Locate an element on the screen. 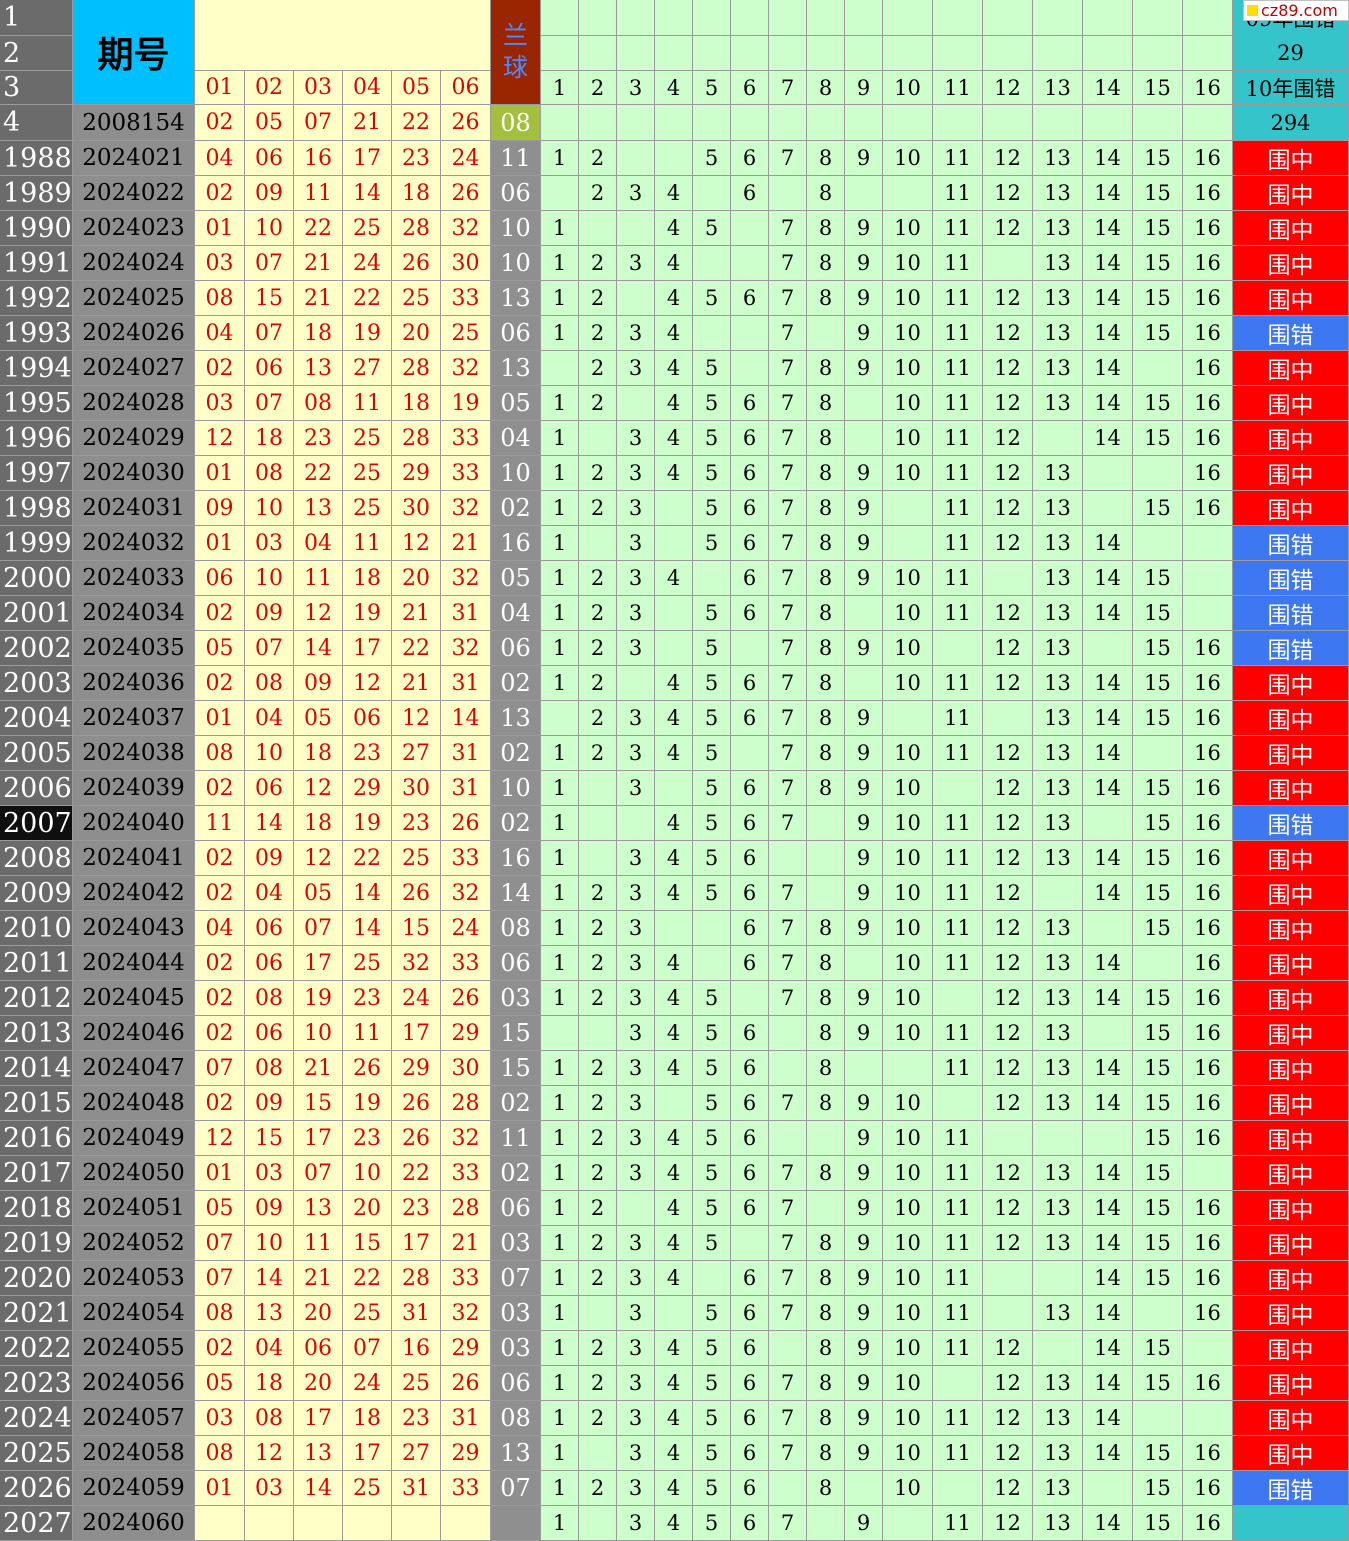  row-number: 4 is located at coordinates (36, 123).